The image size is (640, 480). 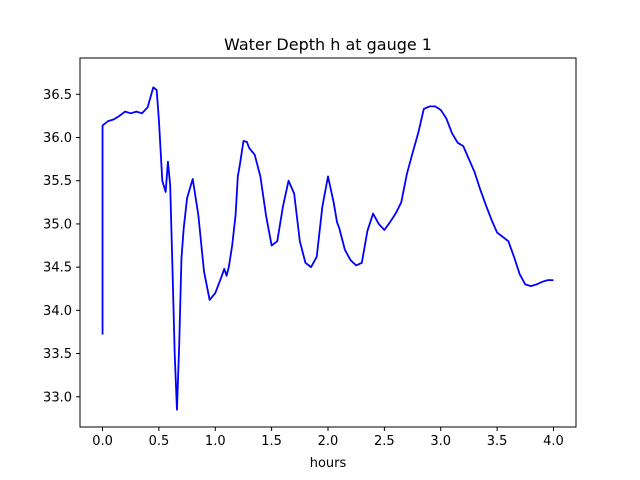 What do you see at coordinates (57, 224) in the screenshot?
I see `y-tick-label: 35.0` at bounding box center [57, 224].